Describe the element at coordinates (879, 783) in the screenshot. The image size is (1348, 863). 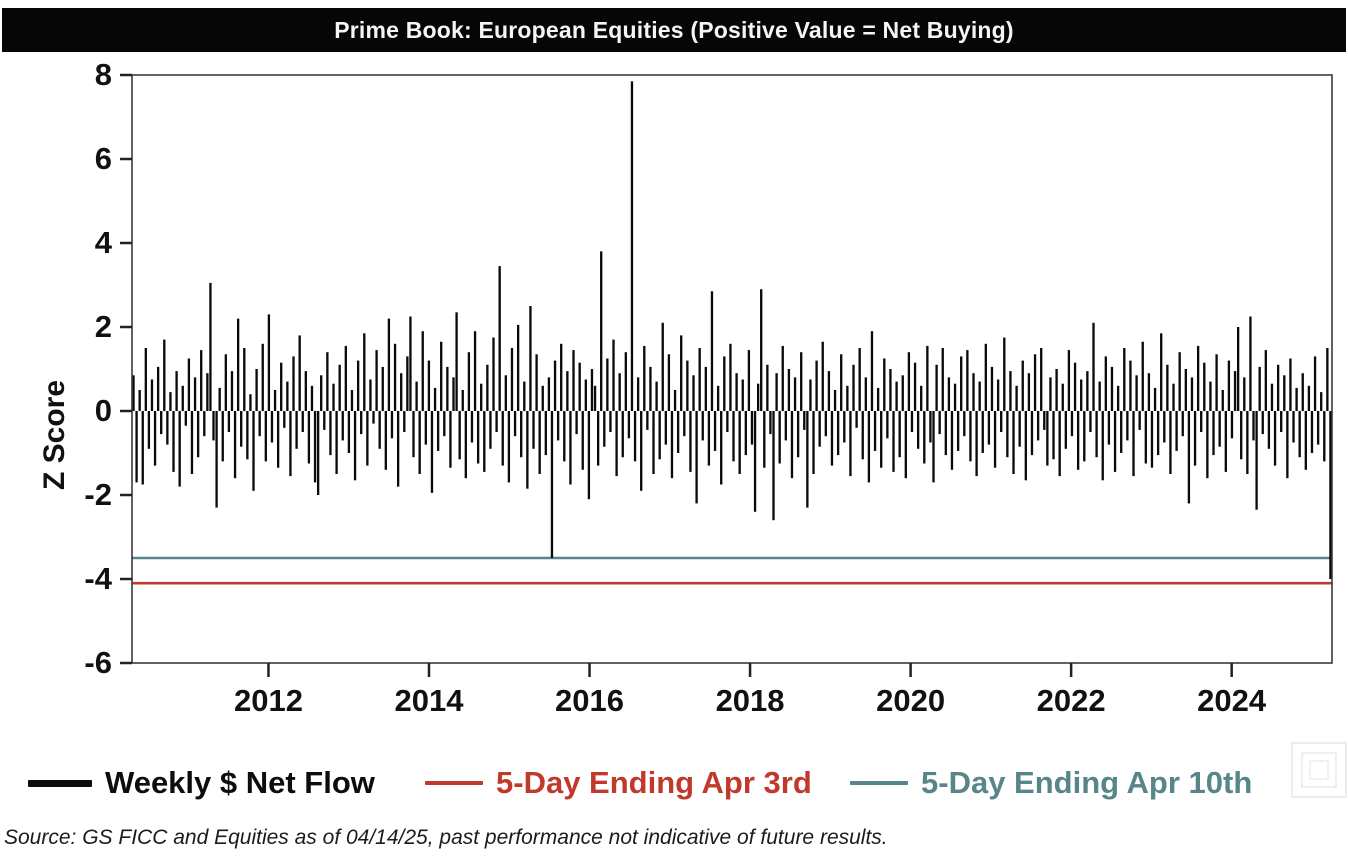
I see `legend-swatch-teal-line` at that location.